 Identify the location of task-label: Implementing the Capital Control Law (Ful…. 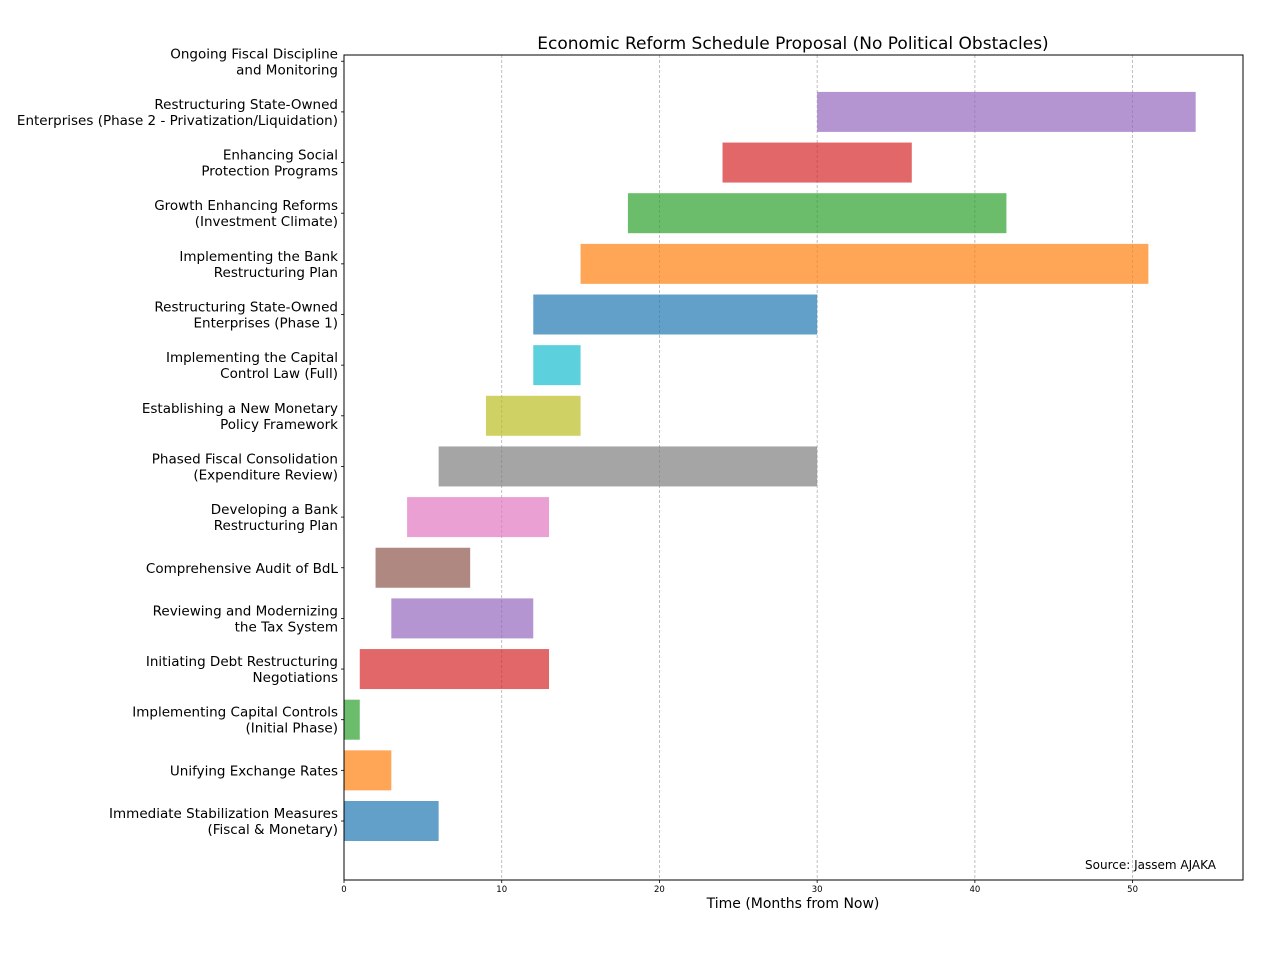
(252, 366).